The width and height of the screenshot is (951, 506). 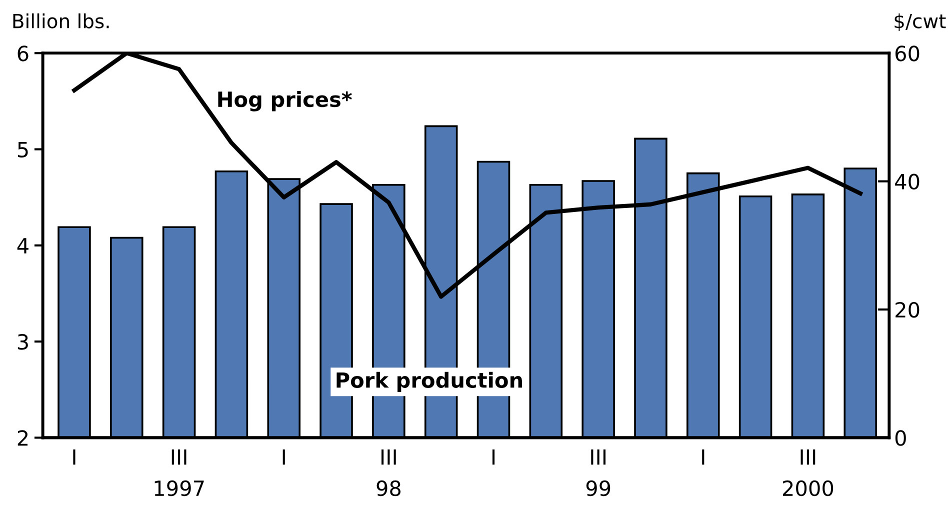 I want to click on y-tick-label: 6, so click(x=23, y=54).